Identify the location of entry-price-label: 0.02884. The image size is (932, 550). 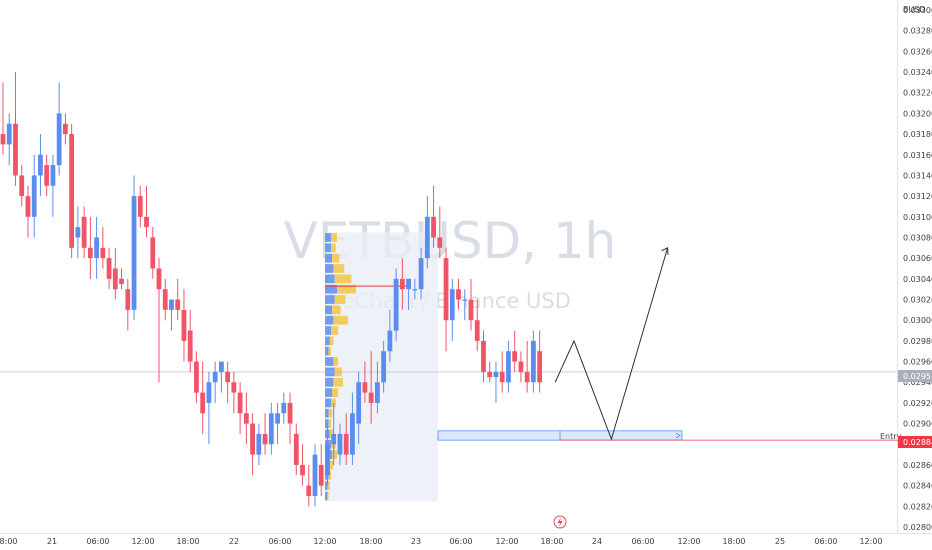
(917, 442).